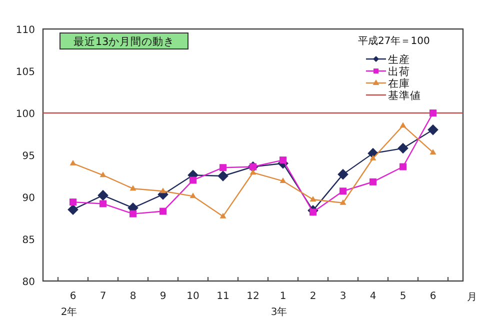 Image resolution: width=480 pixels, height=330 pixels. Describe the element at coordinates (28, 156) in the screenshot. I see `y-tick-label: 95` at that location.